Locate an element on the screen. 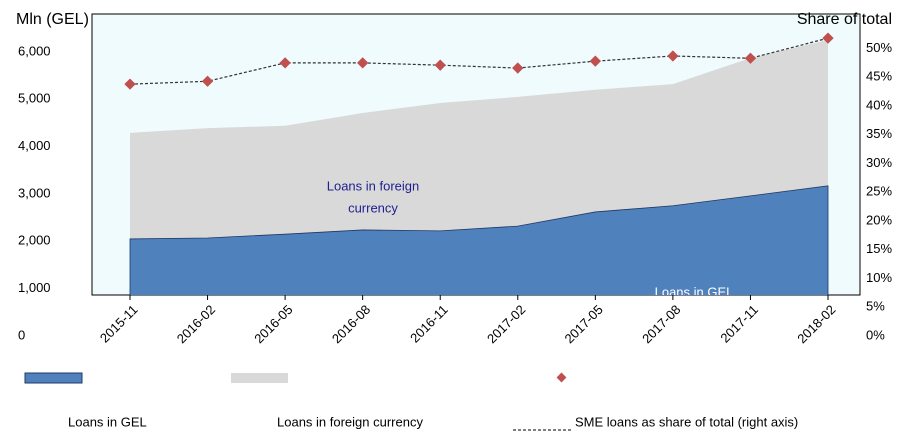  y2-axis-label: Share of total is located at coordinates (844, 19).